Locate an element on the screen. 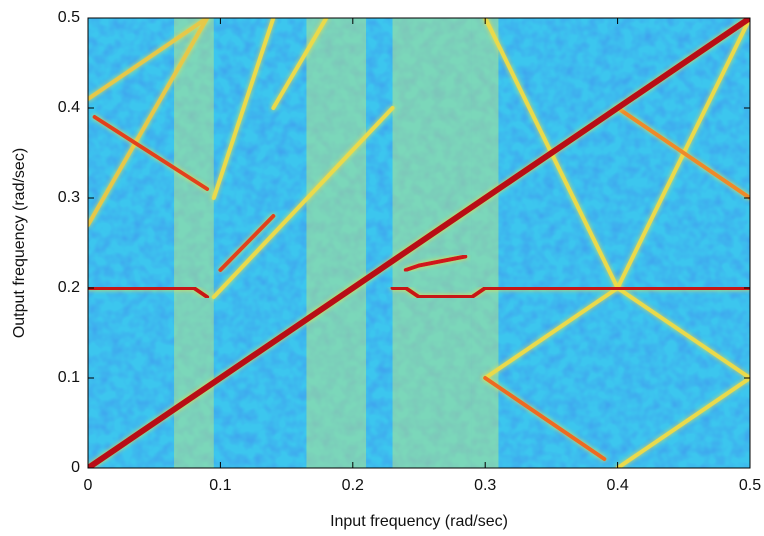  y-tick-label: 0.4 is located at coordinates (69, 107).